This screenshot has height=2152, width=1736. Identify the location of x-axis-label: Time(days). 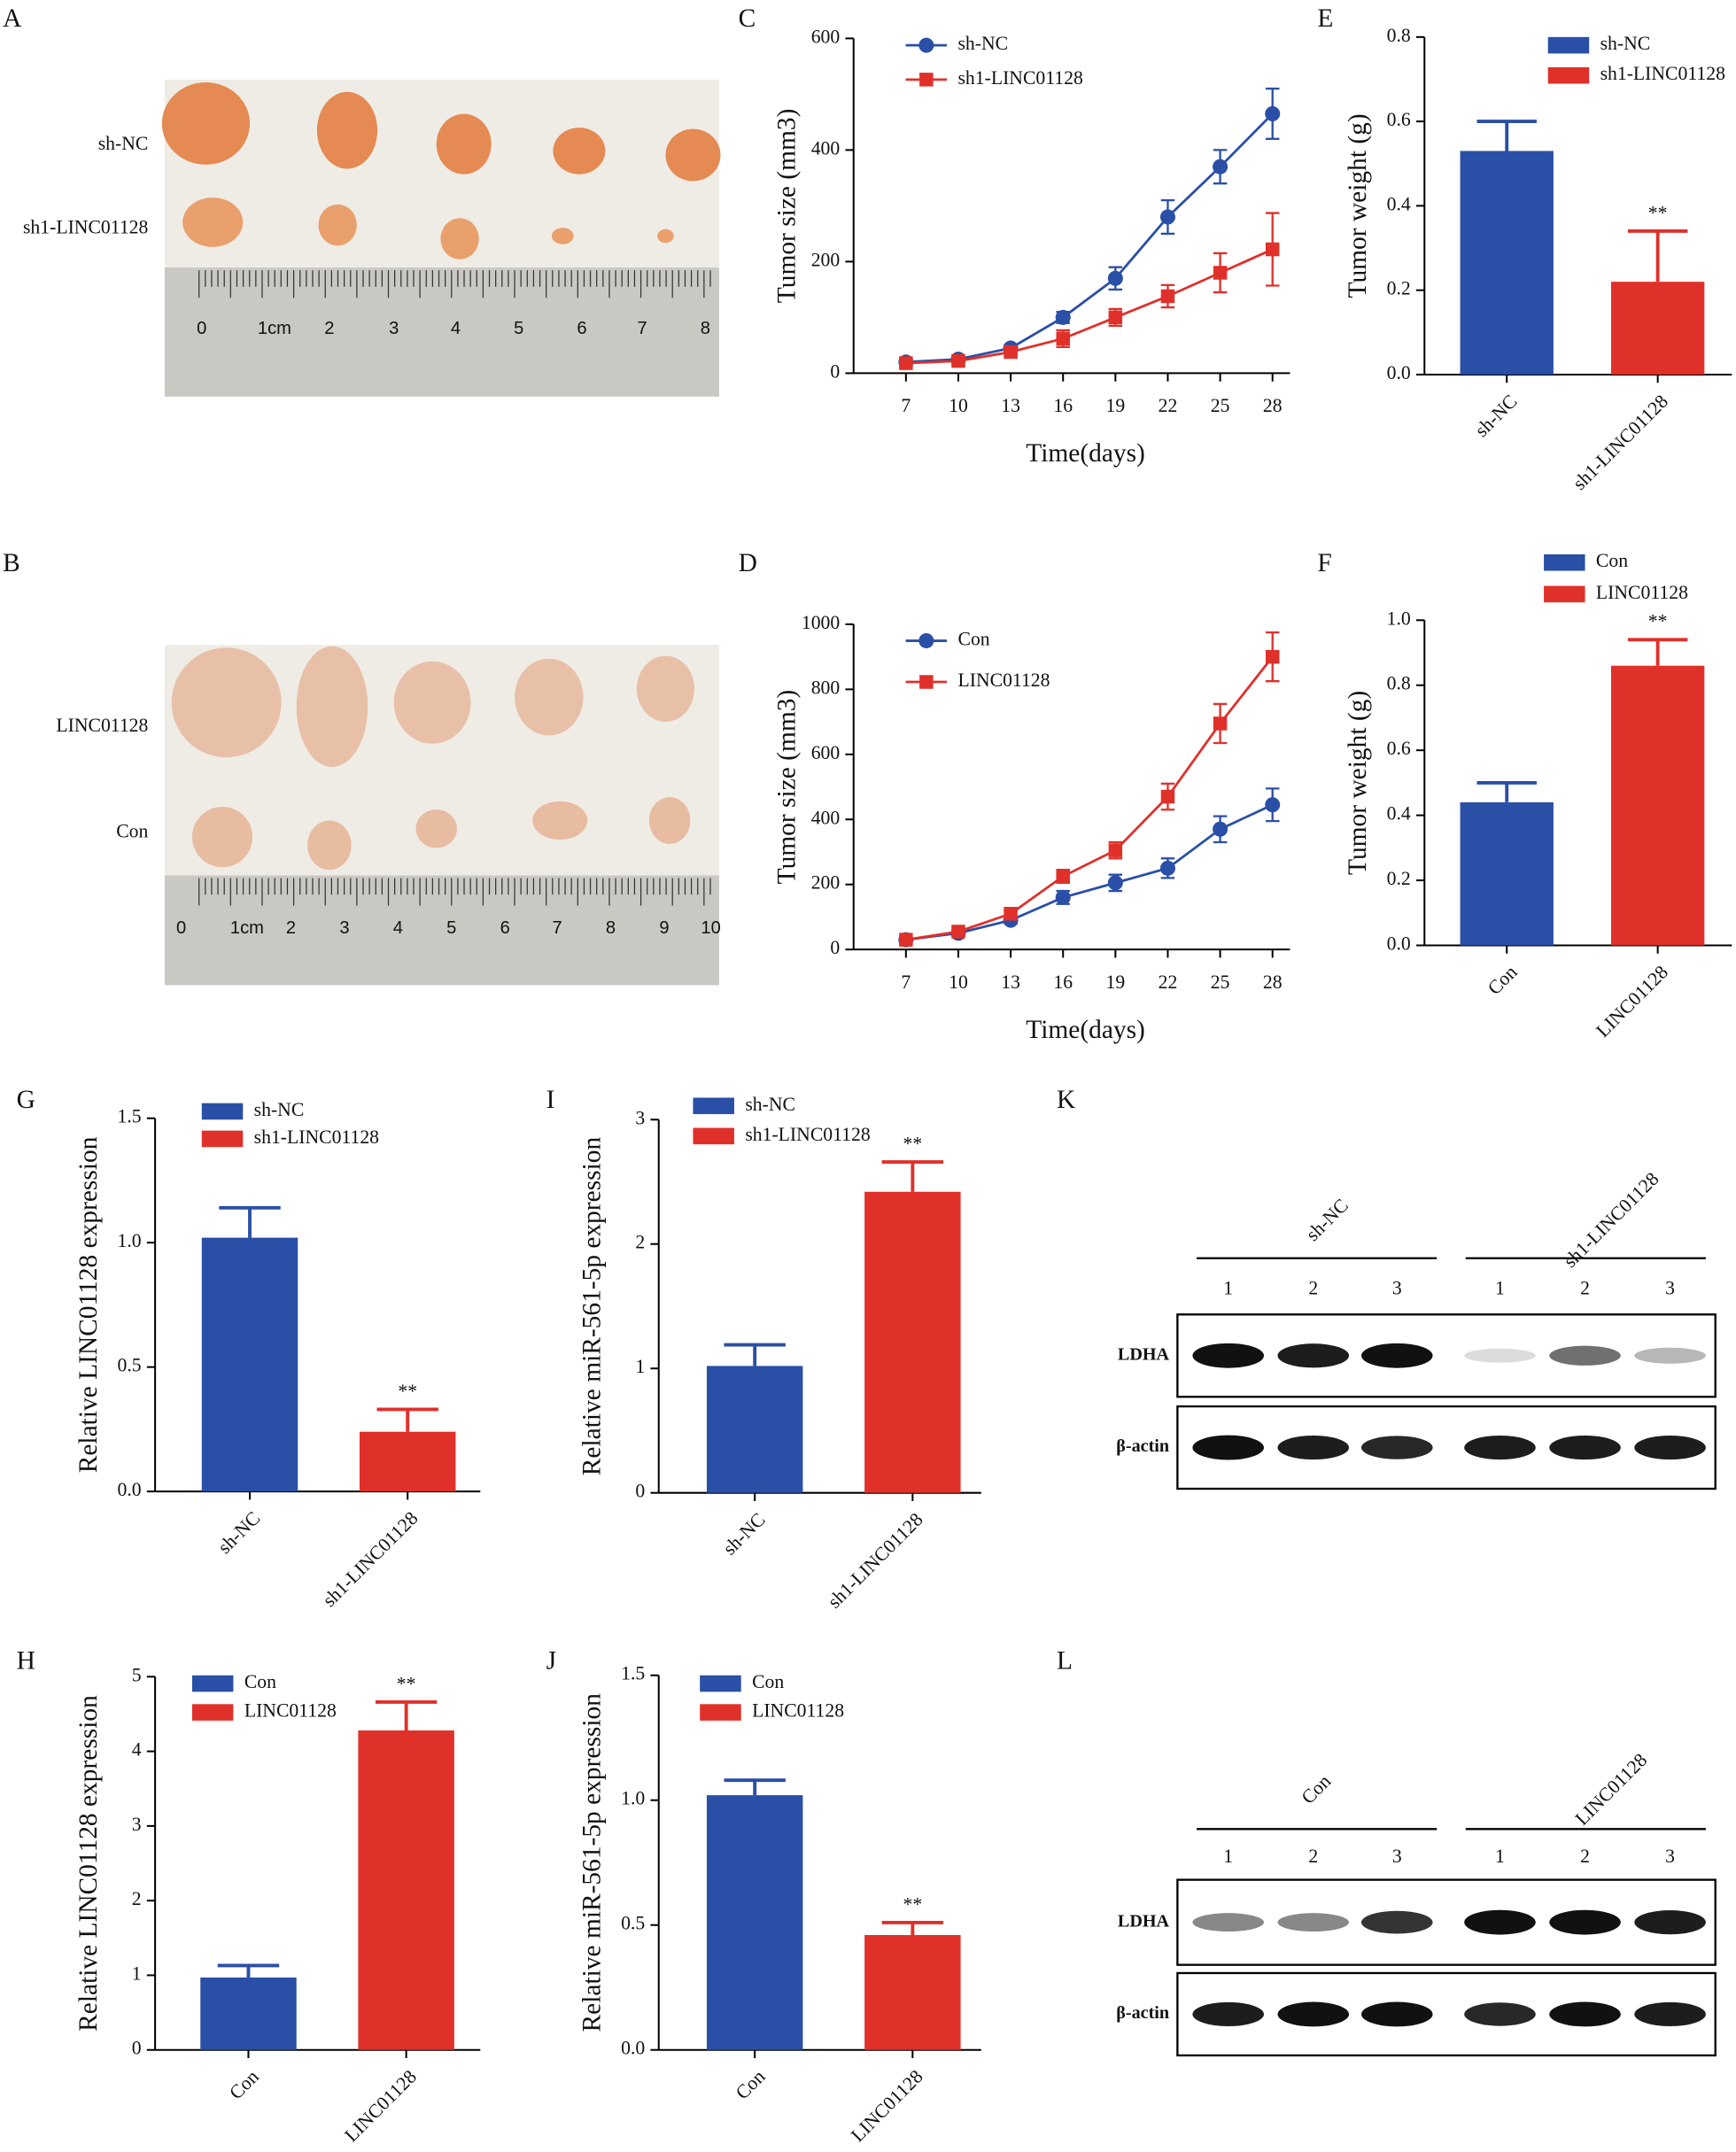
(1085, 454).